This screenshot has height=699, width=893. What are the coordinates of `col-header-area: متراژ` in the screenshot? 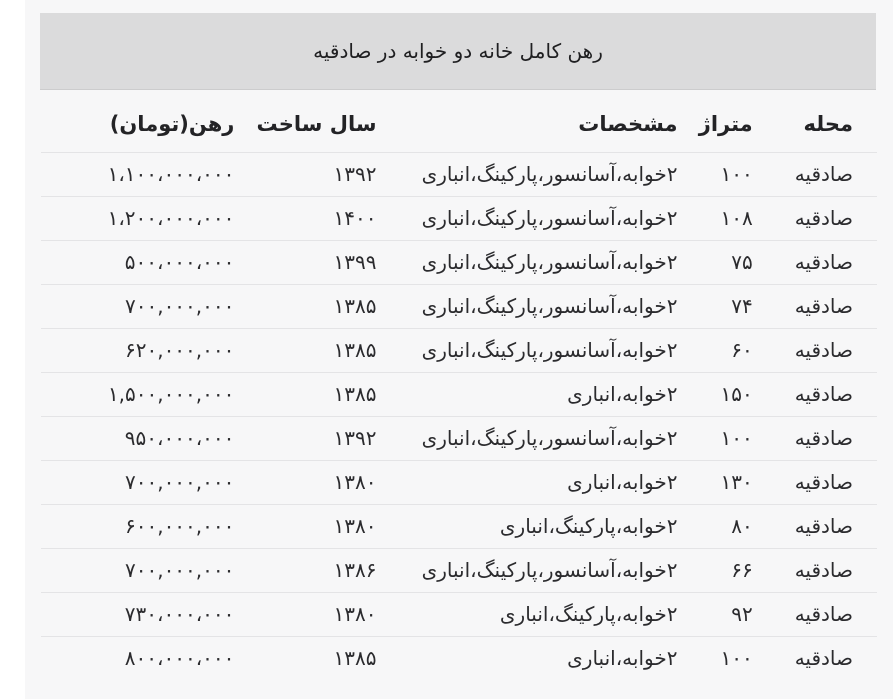 It's located at (725, 124).